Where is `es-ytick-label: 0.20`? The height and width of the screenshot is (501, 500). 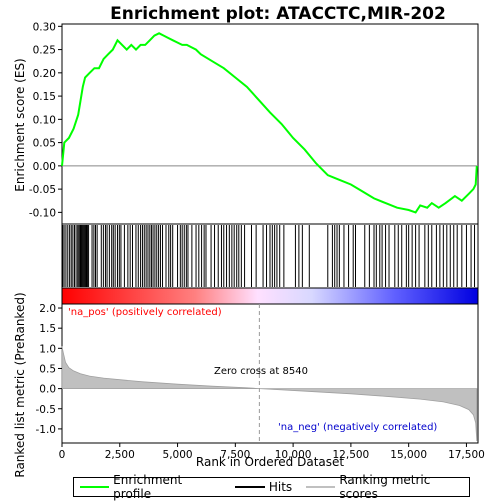
es-ytick-label: 0.20 is located at coordinates (44, 74).